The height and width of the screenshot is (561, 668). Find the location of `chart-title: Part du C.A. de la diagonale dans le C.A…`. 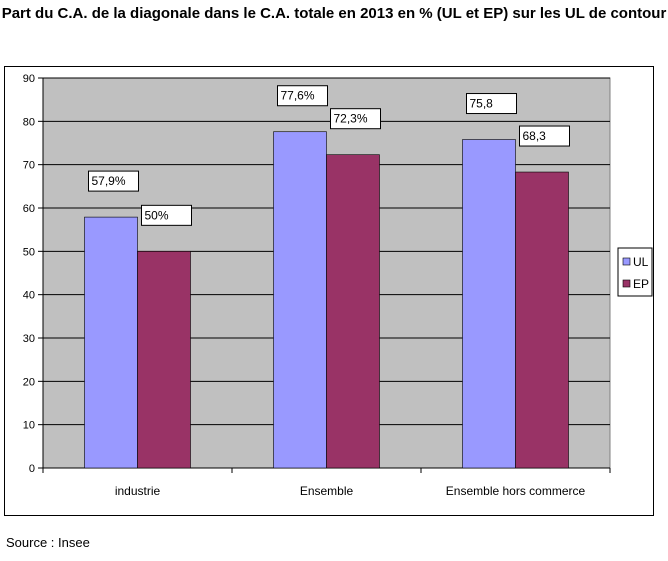

chart-title: Part du C.A. de la diagonale dans le C.A… is located at coordinates (334, 13).